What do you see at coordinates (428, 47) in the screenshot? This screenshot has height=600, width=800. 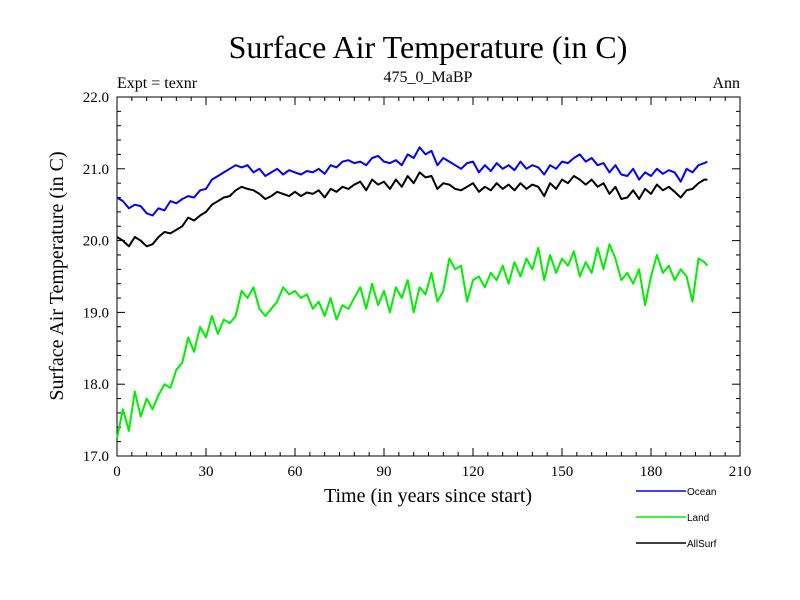 I see `chart-title: Surface Air Temperature (in C)` at bounding box center [428, 47].